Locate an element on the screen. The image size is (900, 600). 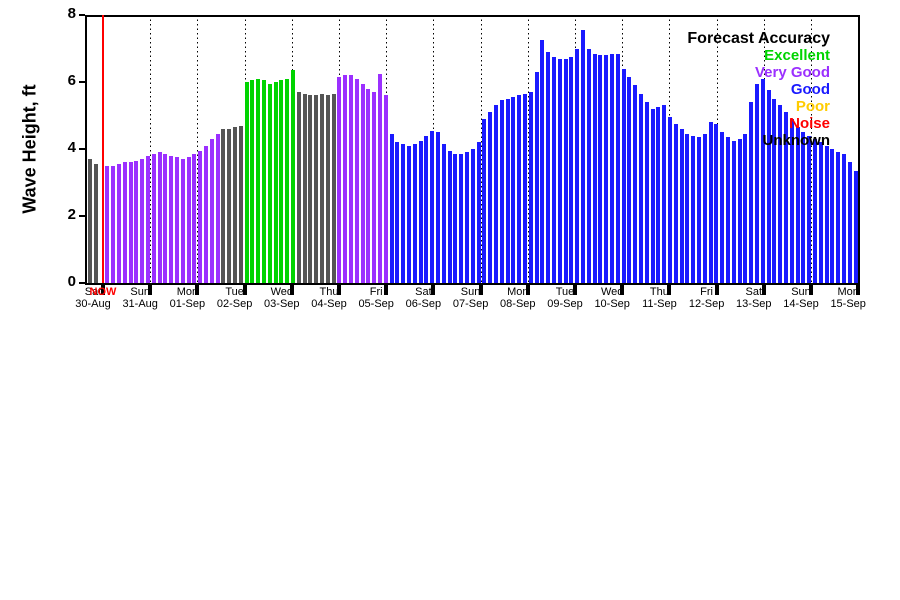
x-day-label: Sat is located at coordinates (754, 292).